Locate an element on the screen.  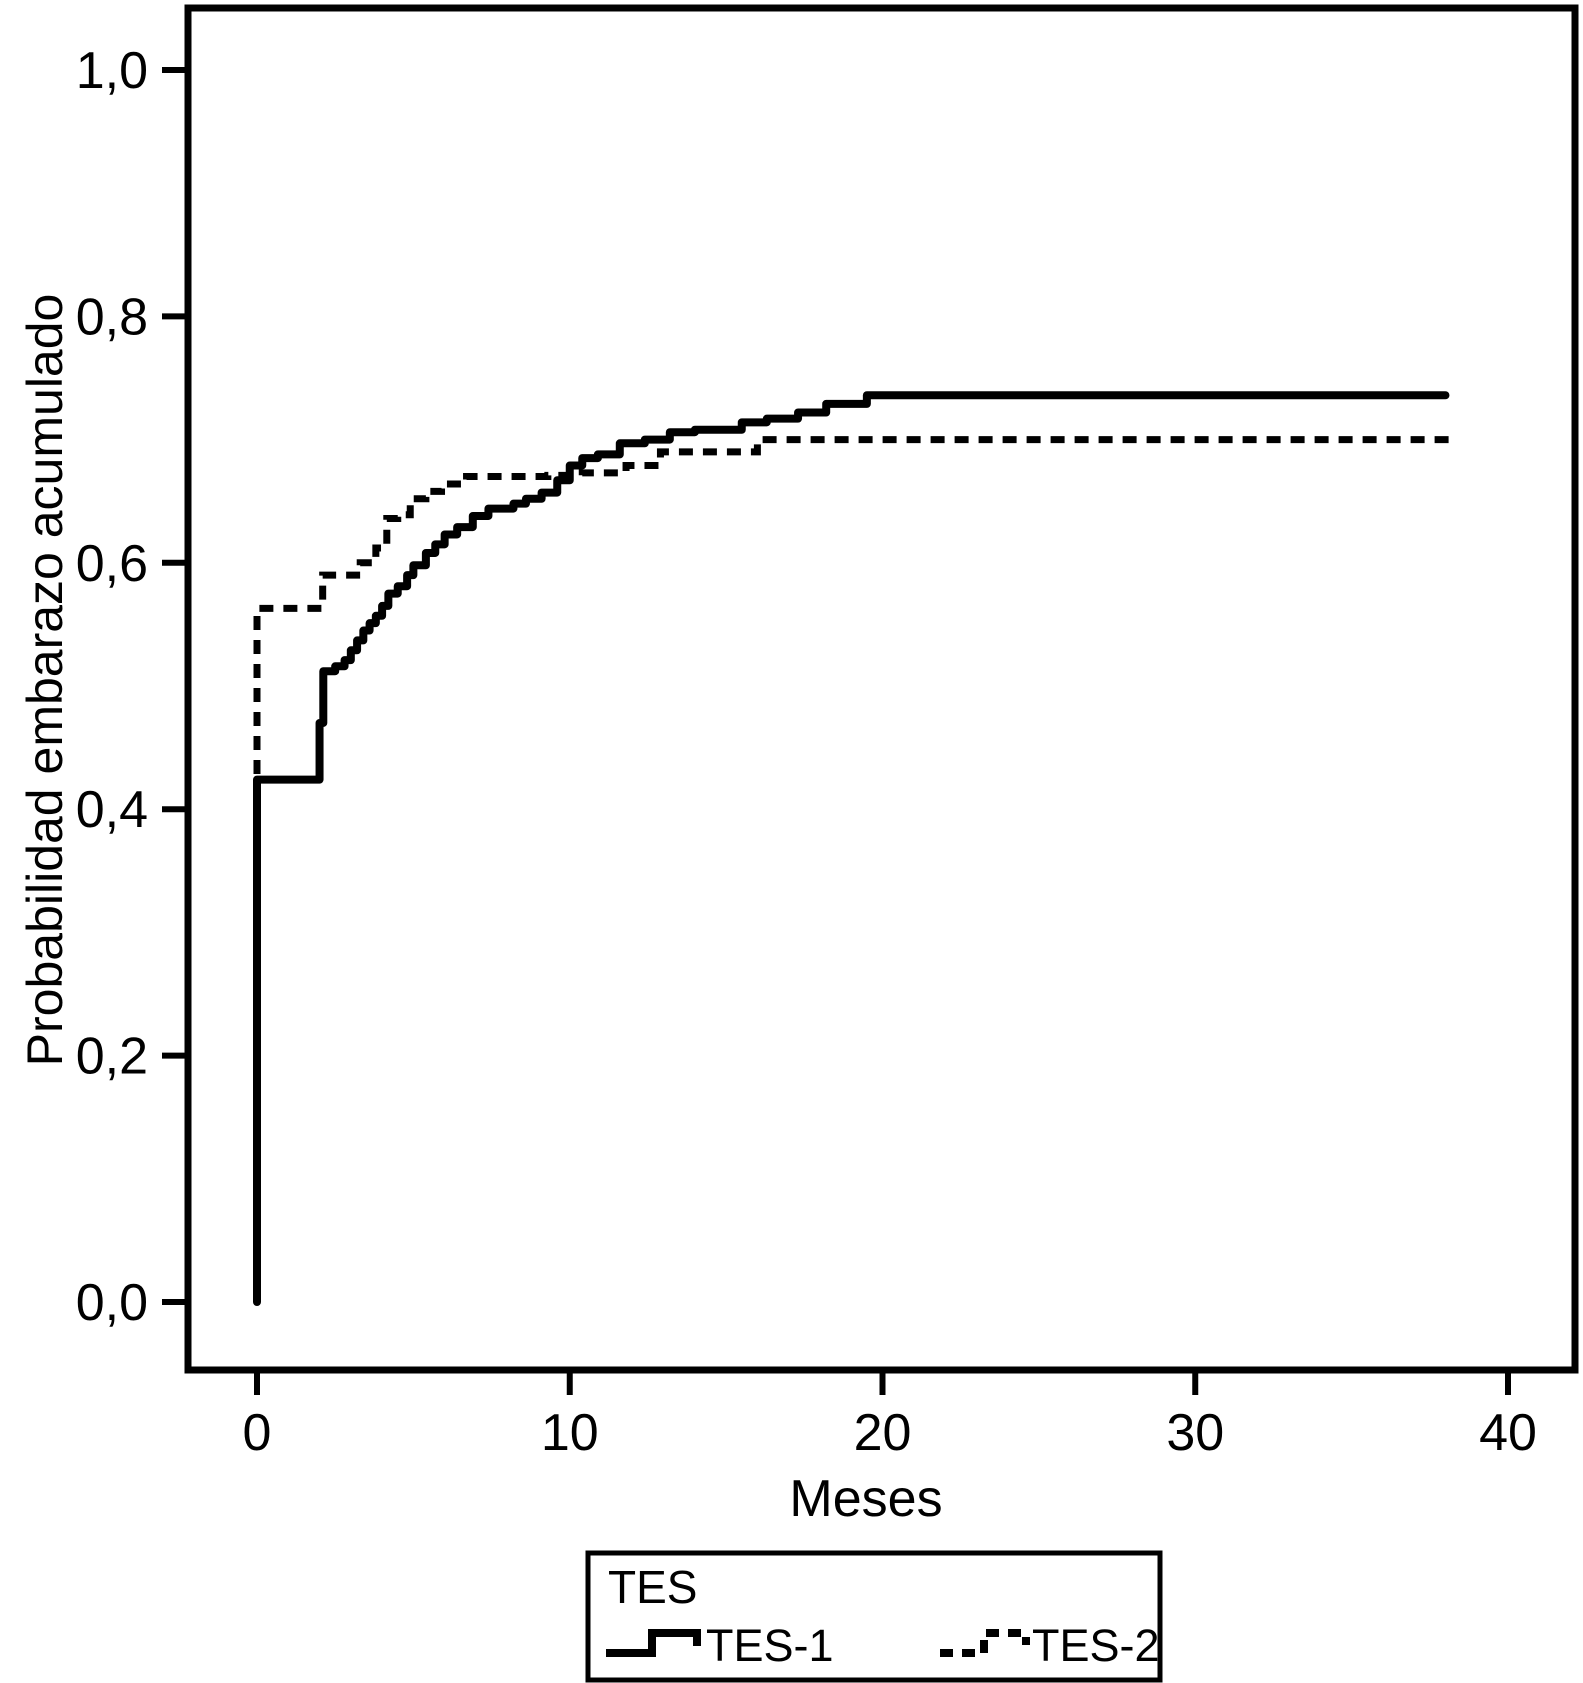
x-axis-ticks: 0 10 20 30 40 is located at coordinates (890, 1416).